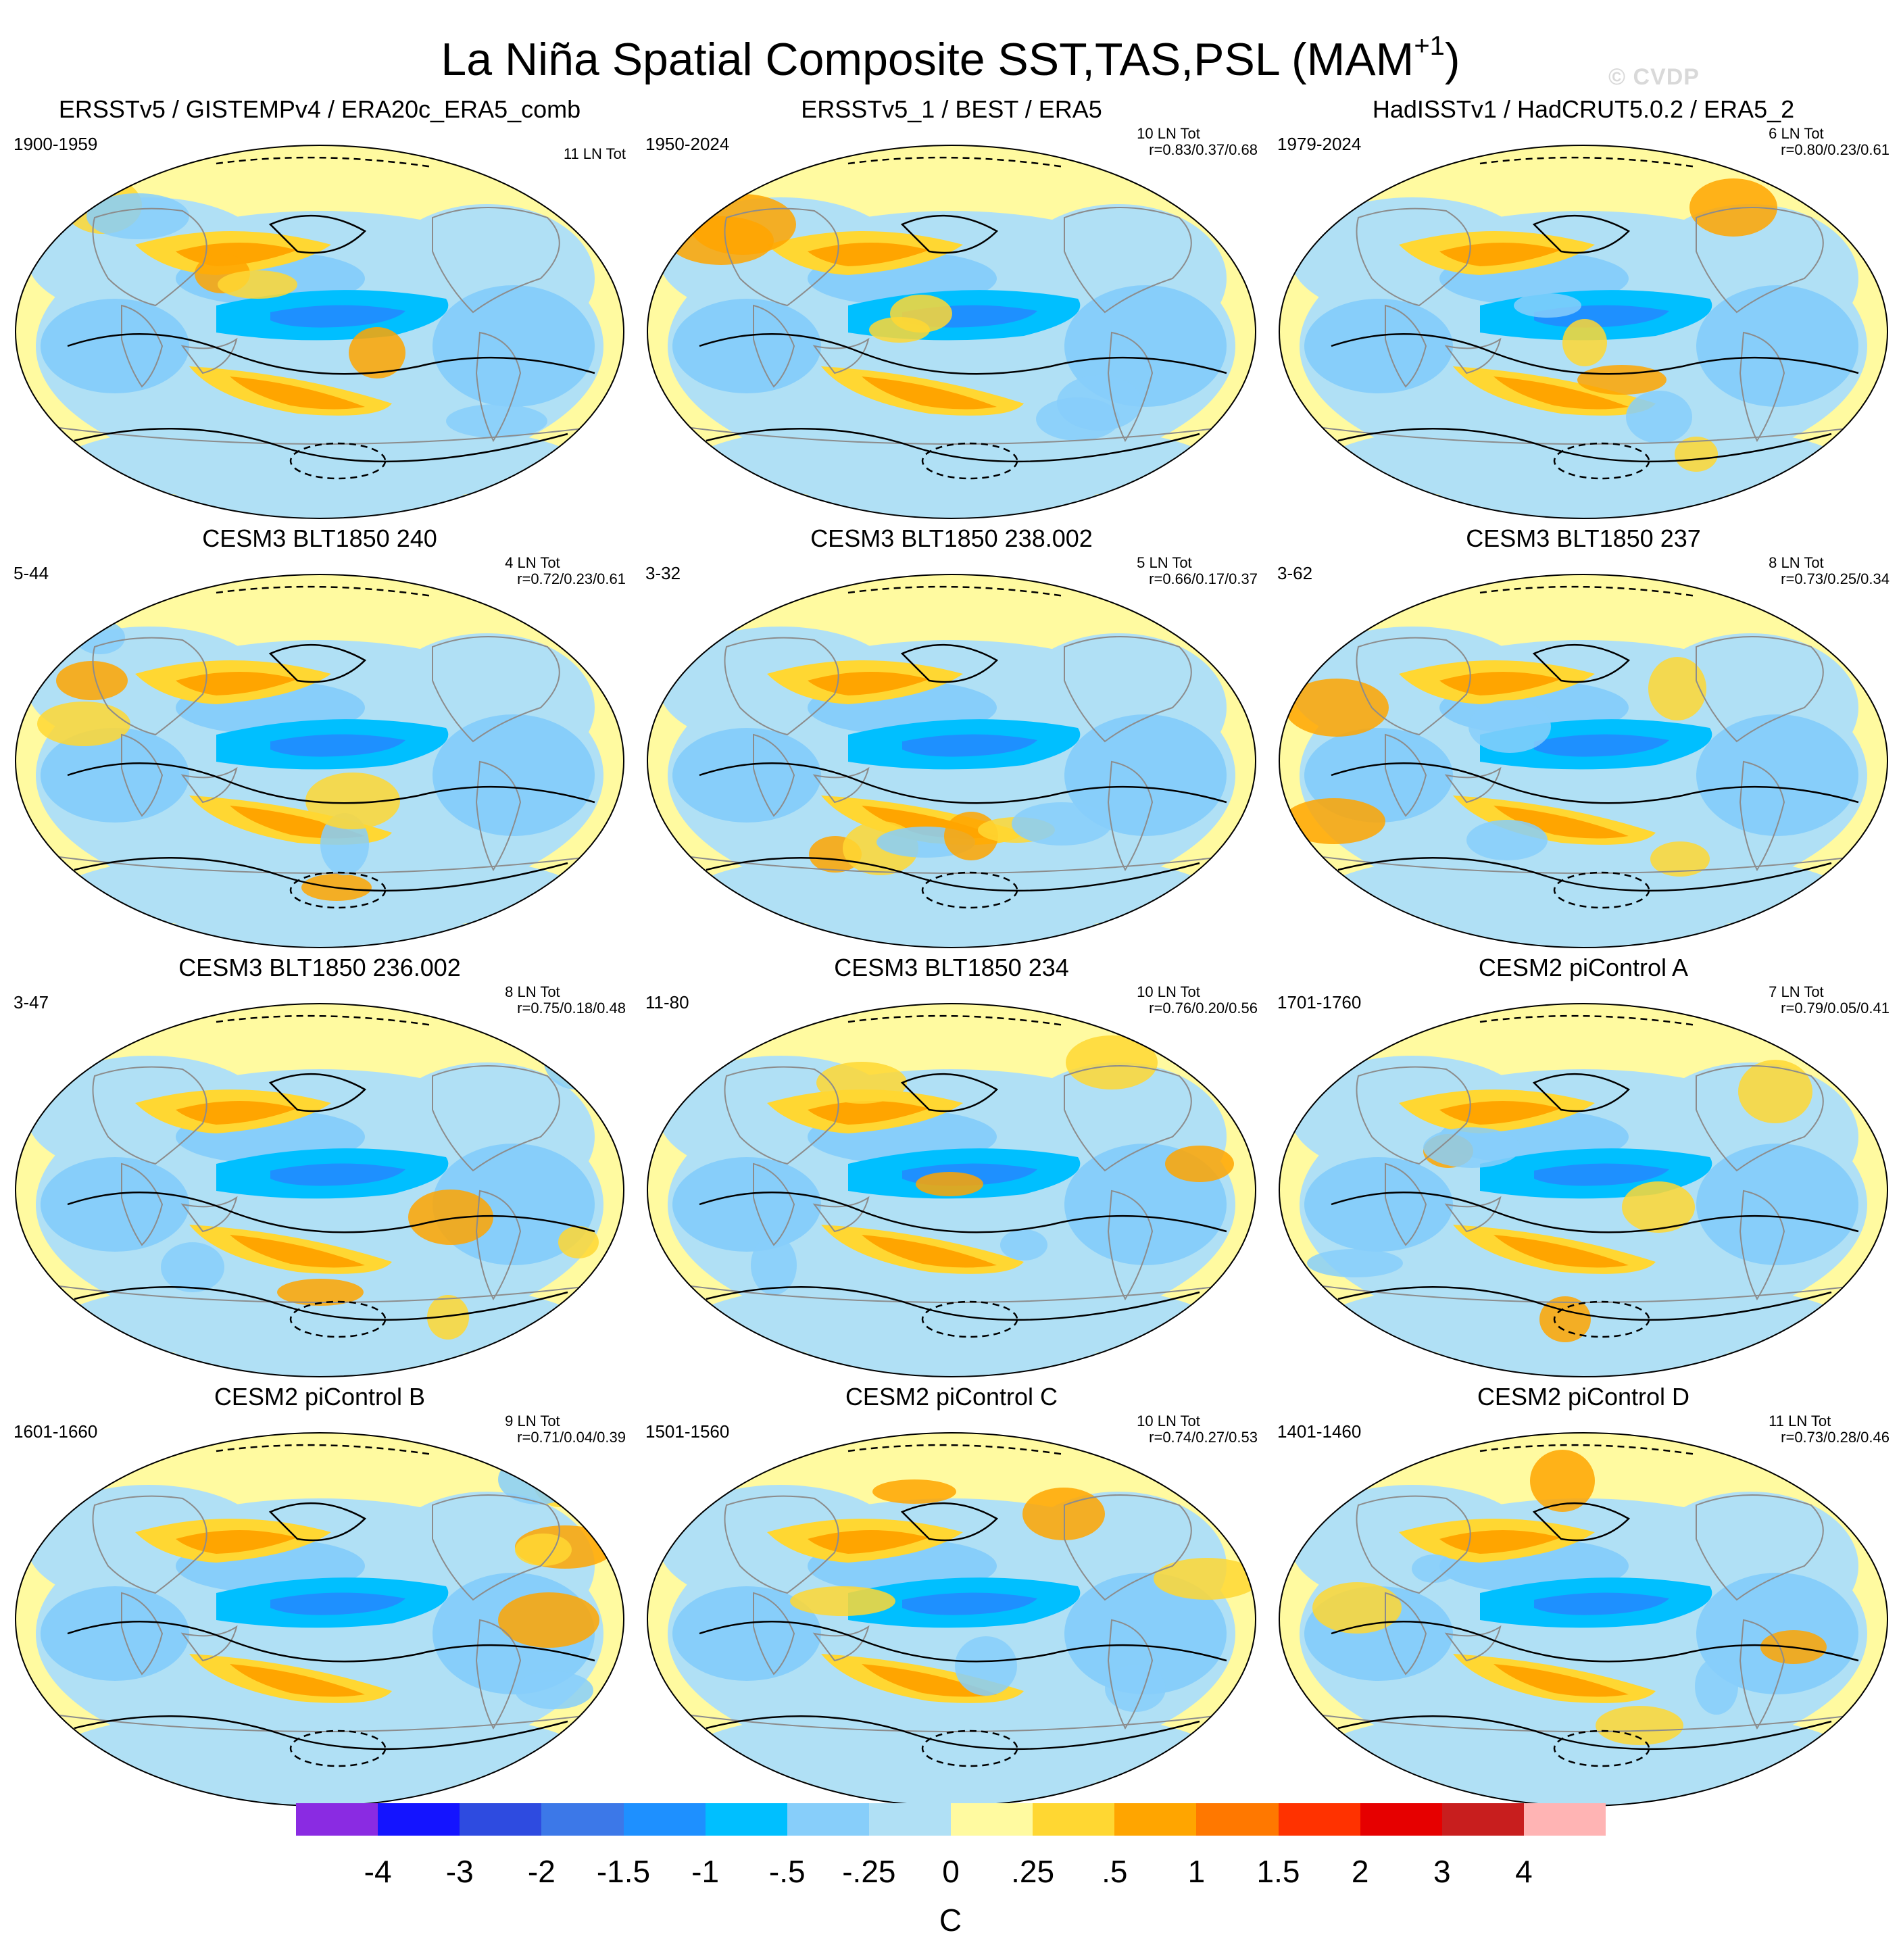 The image size is (1901, 1960). What do you see at coordinates (1836, 149) in the screenshot?
I see `pattern-correlation-text: r=0.80/0.23/0.61` at bounding box center [1836, 149].